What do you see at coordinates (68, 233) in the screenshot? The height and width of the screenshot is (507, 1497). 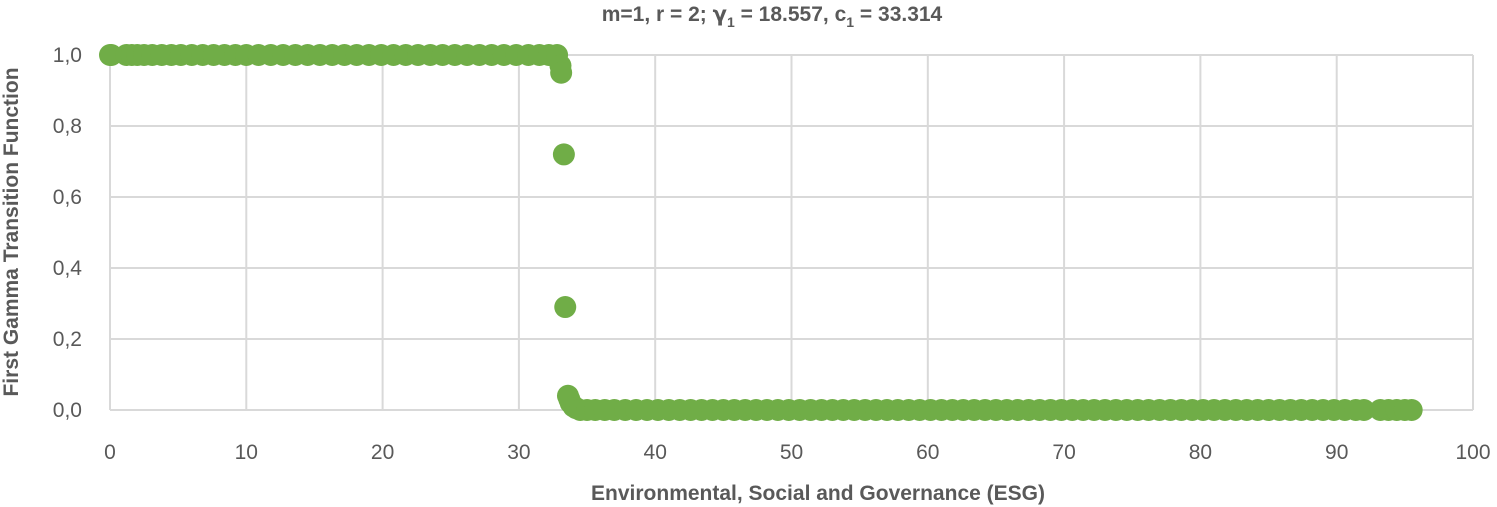 I see `y-tick-labels: 0,0 0,2 0,4 0,6 0,8 1,0` at bounding box center [68, 233].